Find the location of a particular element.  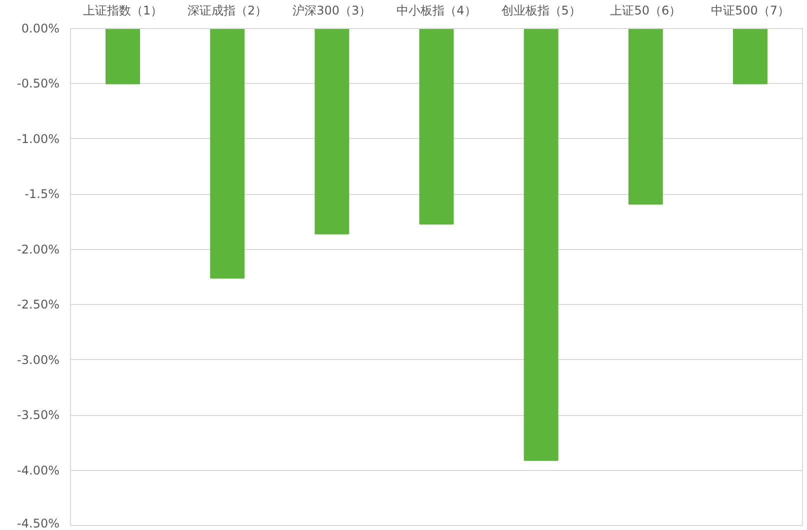

x-tick-label: 中小板指（4） is located at coordinates (436, 11).